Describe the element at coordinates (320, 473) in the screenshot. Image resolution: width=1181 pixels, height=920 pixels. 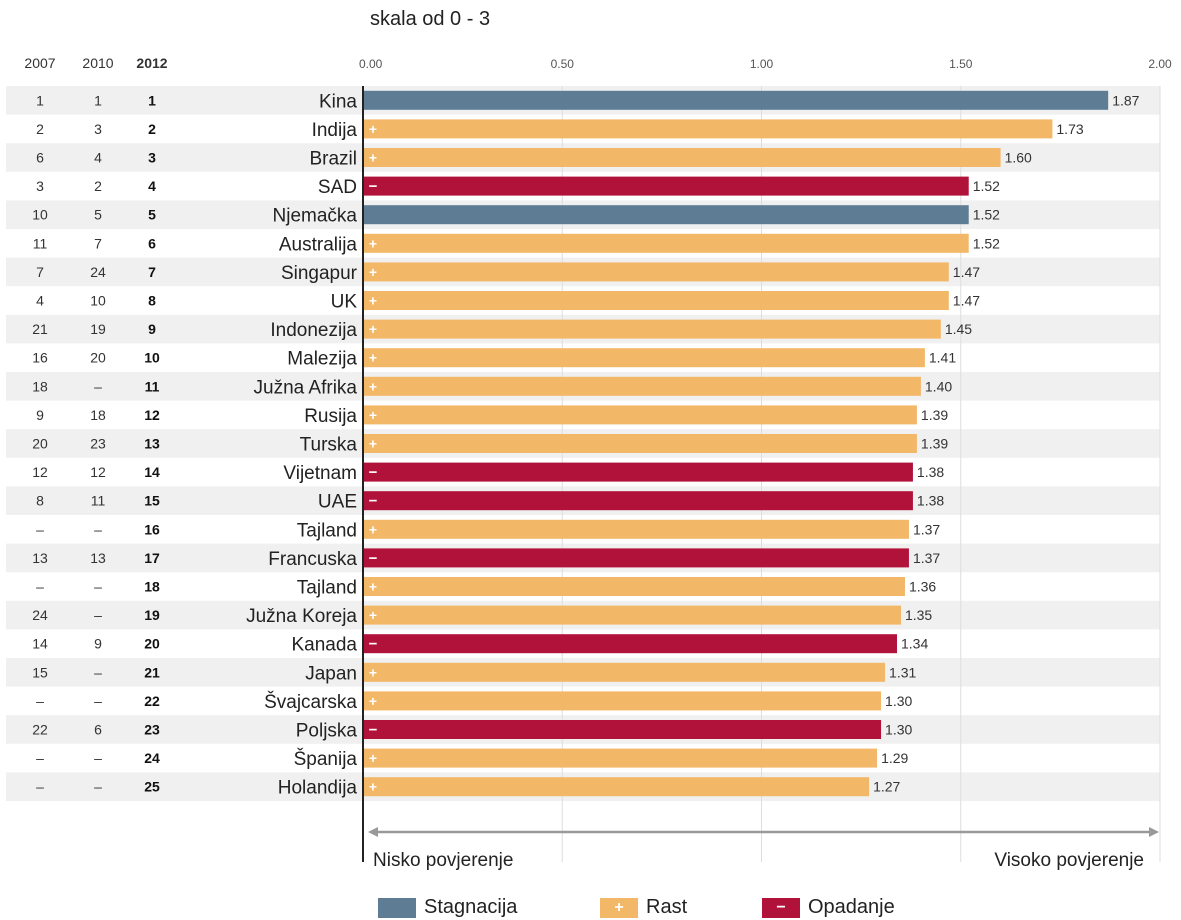
I see `country-label: Vijetnam` at that location.